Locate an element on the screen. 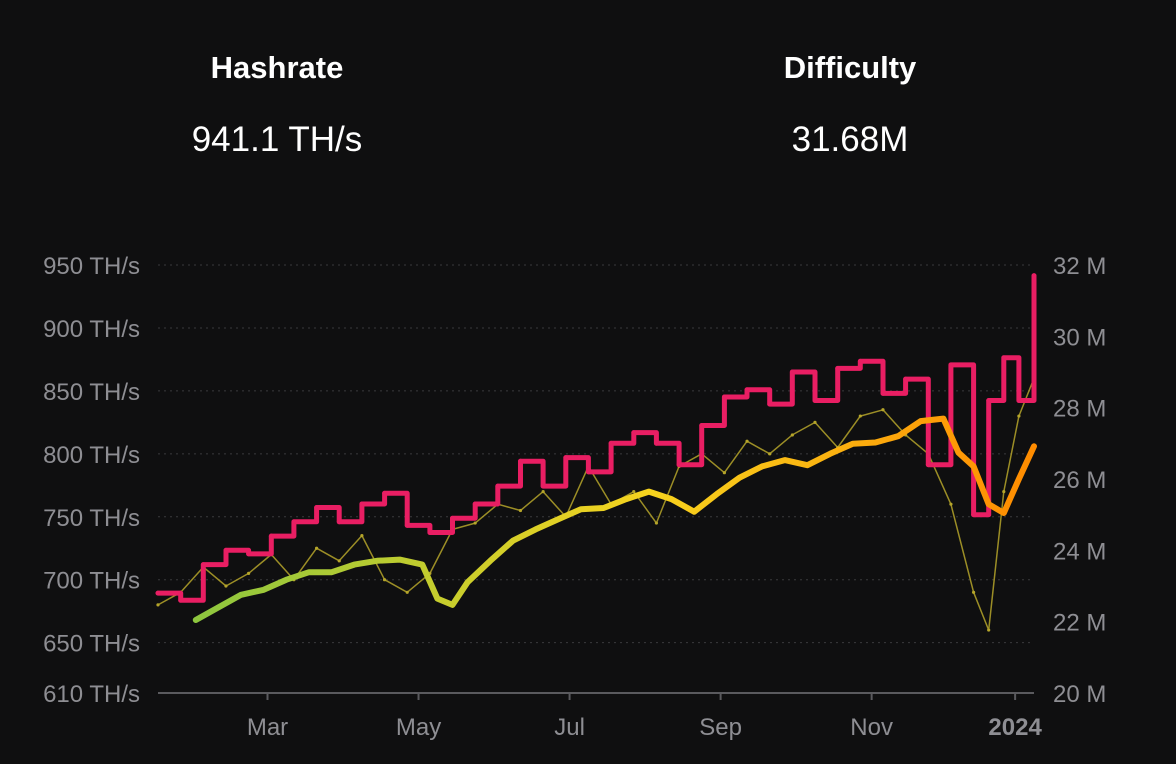 The width and height of the screenshot is (1176, 764). y-right-tick-label: 32 M is located at coordinates (1079, 266).